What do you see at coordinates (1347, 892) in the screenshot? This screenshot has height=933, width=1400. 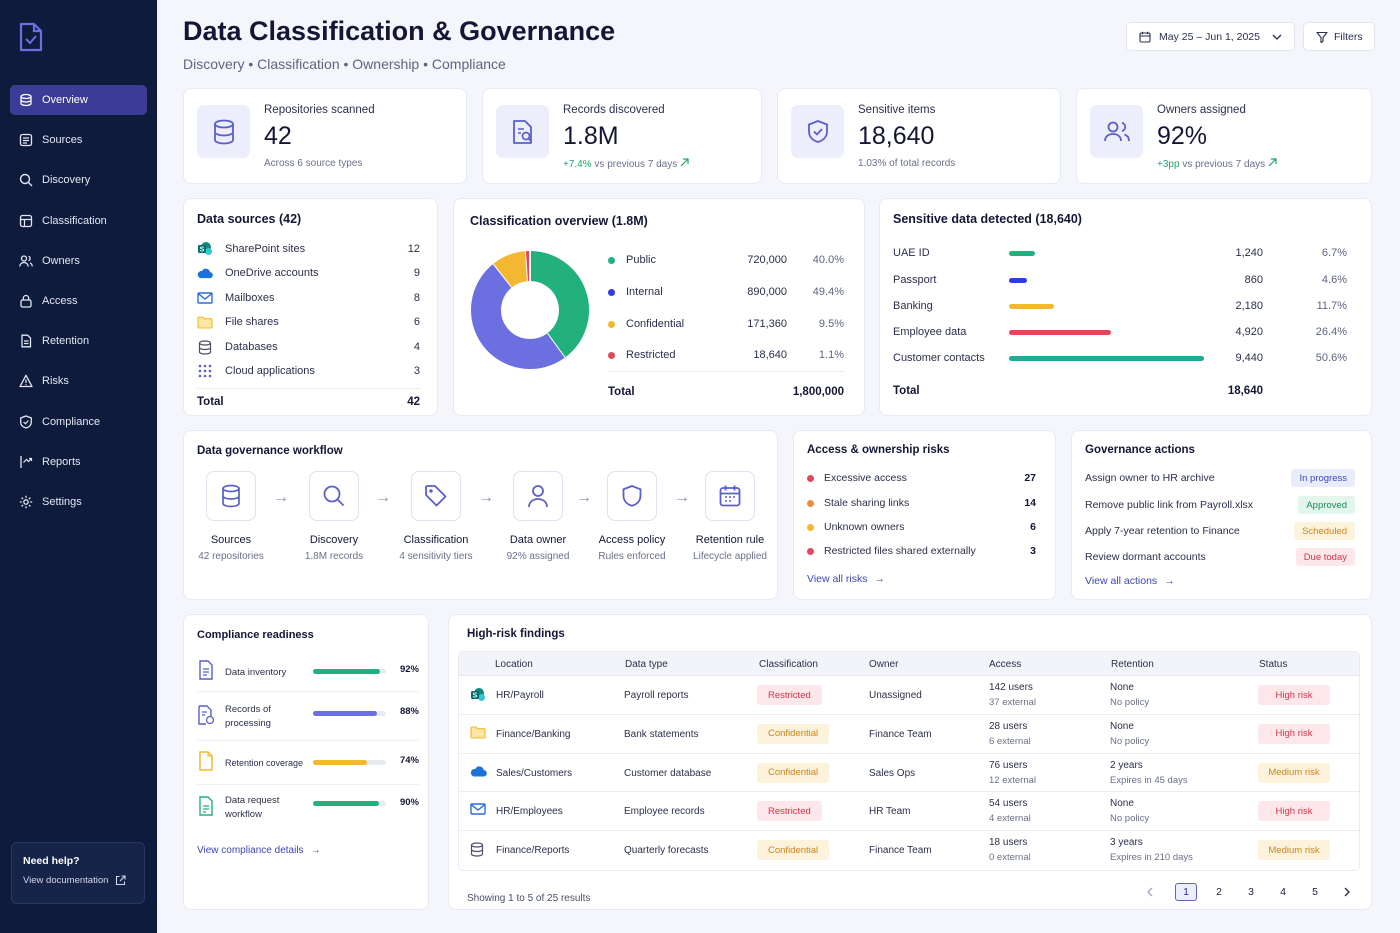 I see `pagination-next` at bounding box center [1347, 892].